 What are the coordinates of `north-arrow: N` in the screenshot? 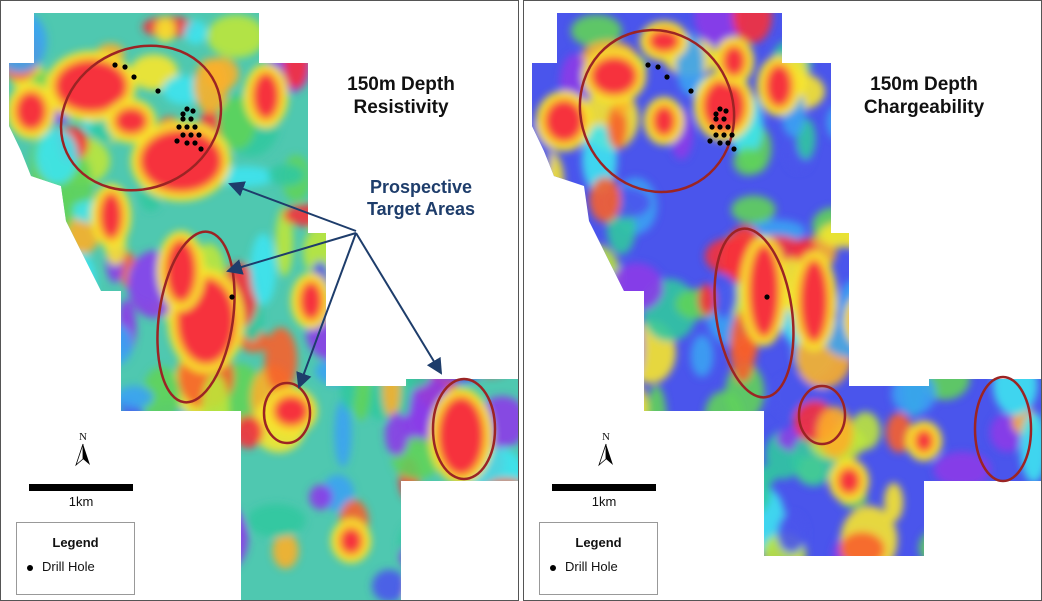 It's located at (83, 451).